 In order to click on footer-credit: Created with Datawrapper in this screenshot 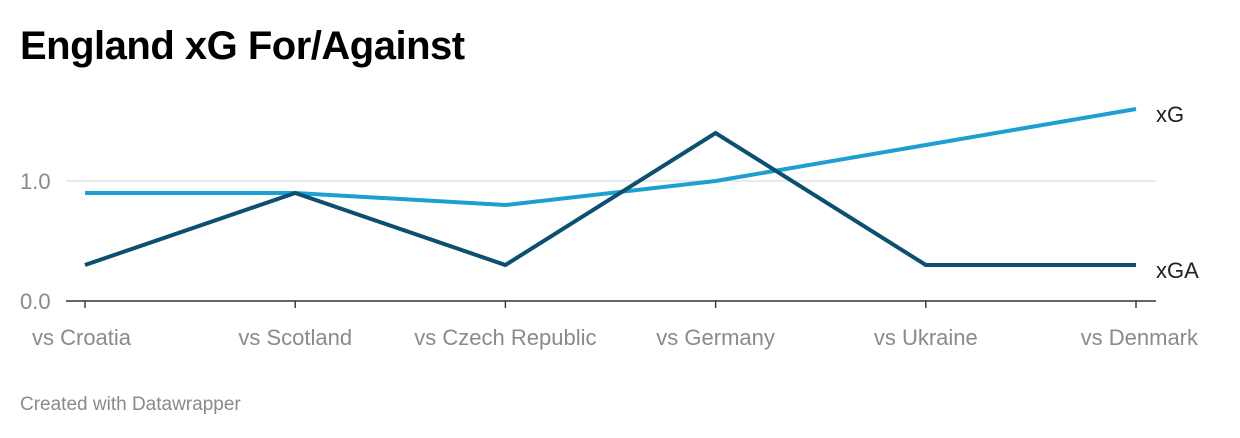, I will do `click(130, 404)`.